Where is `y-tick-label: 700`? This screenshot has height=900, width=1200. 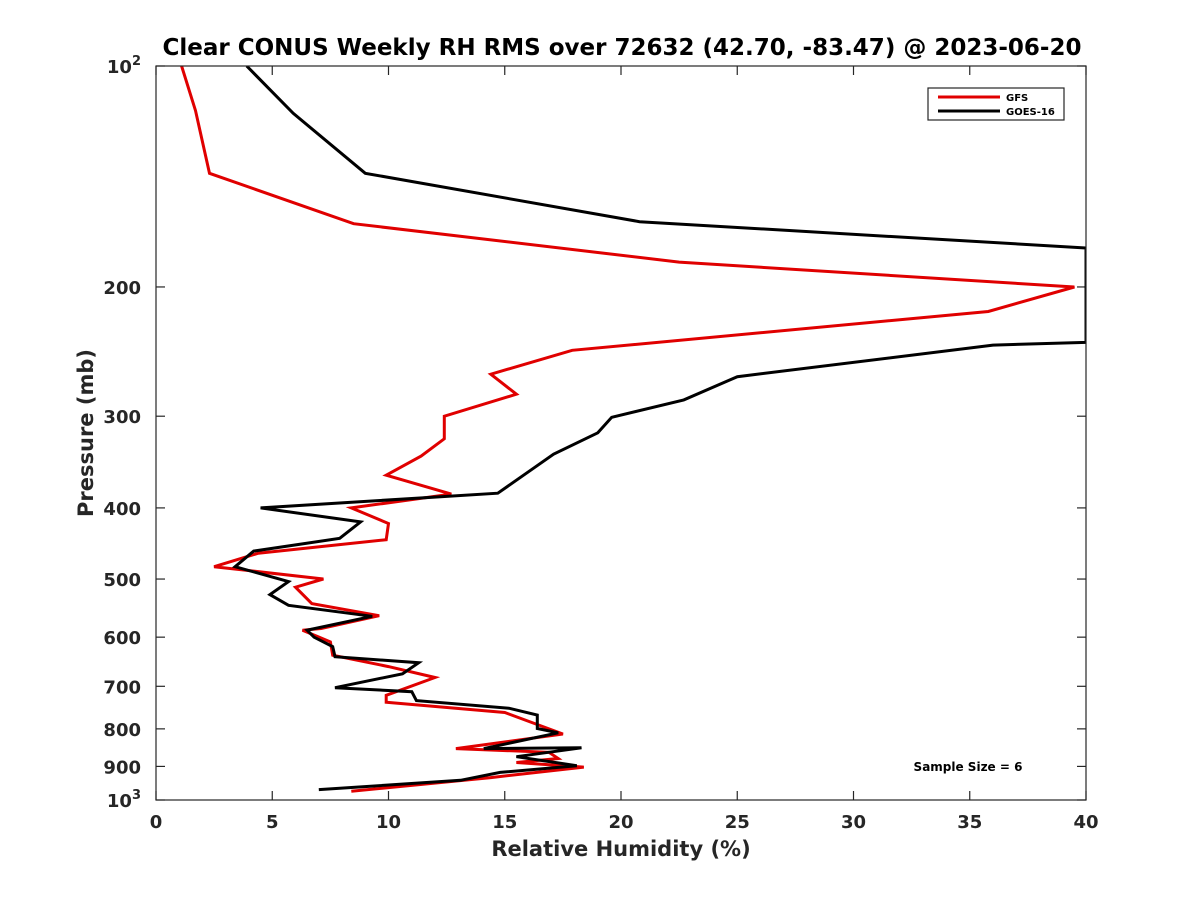 y-tick-label: 700 is located at coordinates (122, 687).